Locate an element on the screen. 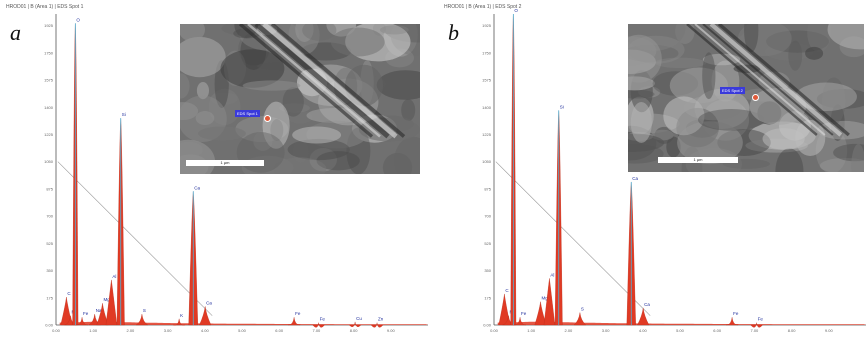 The width and height of the screenshot is (868, 343). y-tick-label: 175 is located at coordinates (49, 297).